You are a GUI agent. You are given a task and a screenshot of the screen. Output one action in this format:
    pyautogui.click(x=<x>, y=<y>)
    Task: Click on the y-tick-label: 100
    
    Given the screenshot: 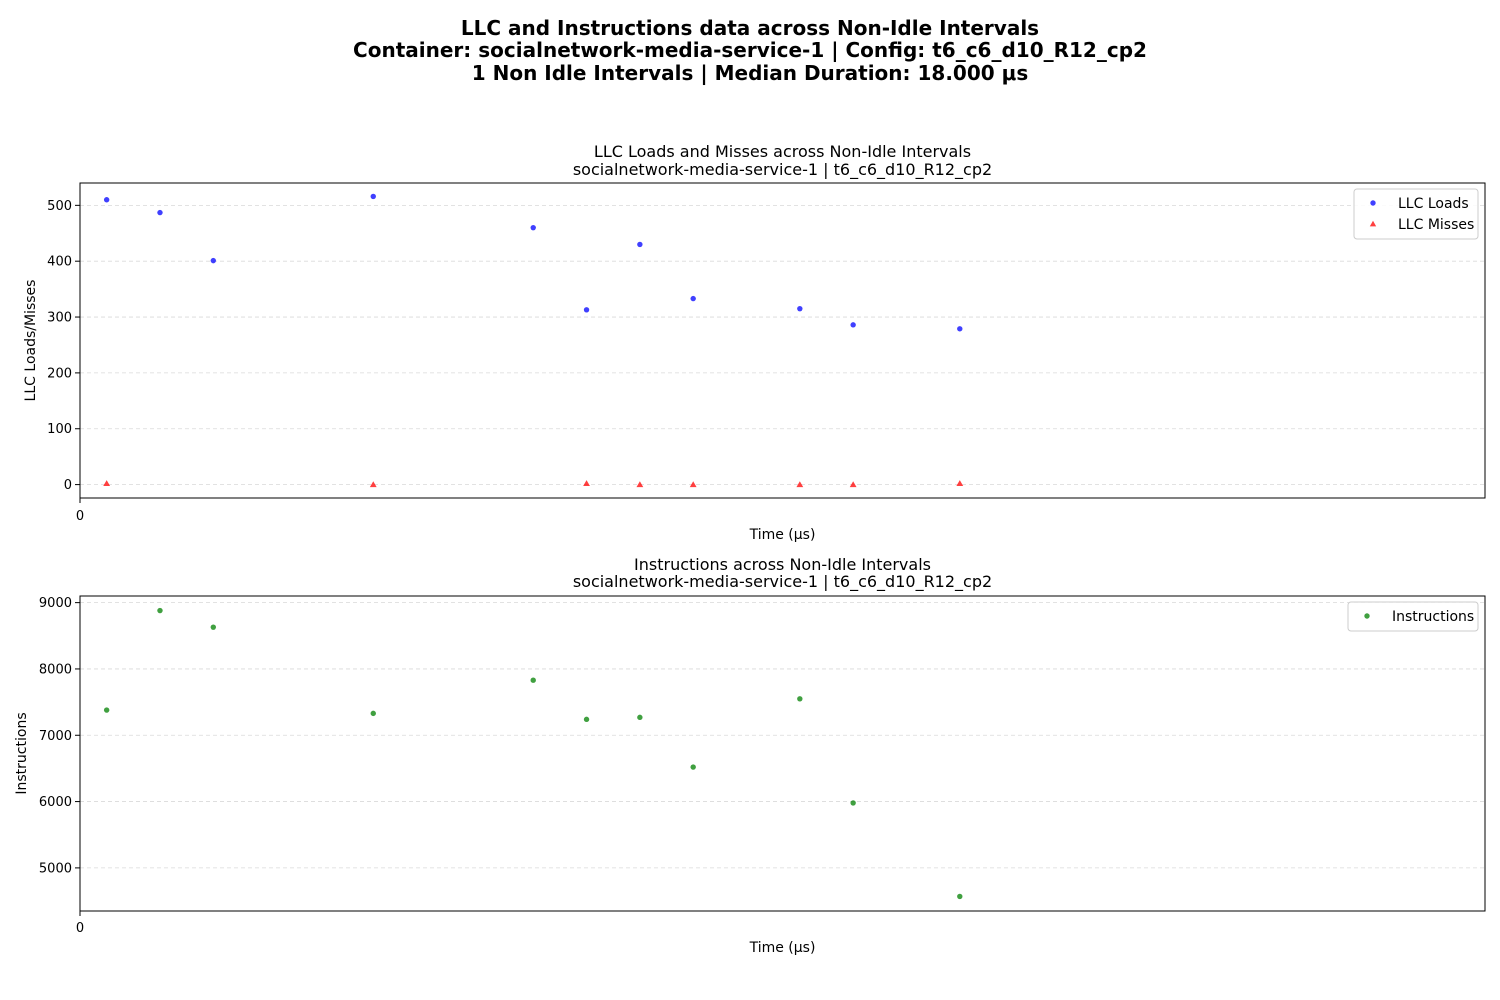 What is the action you would take?
    pyautogui.click(x=59, y=429)
    